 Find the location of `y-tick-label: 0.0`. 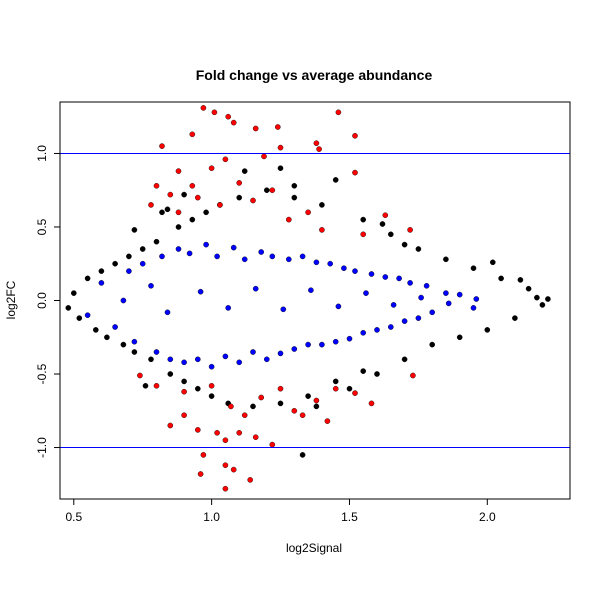

y-tick-label: 0.0 is located at coordinates (42, 300).